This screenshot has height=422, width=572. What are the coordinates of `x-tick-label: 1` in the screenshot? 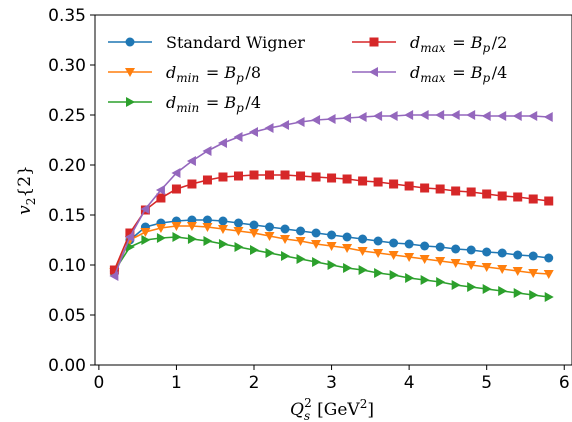 It's located at (176, 383).